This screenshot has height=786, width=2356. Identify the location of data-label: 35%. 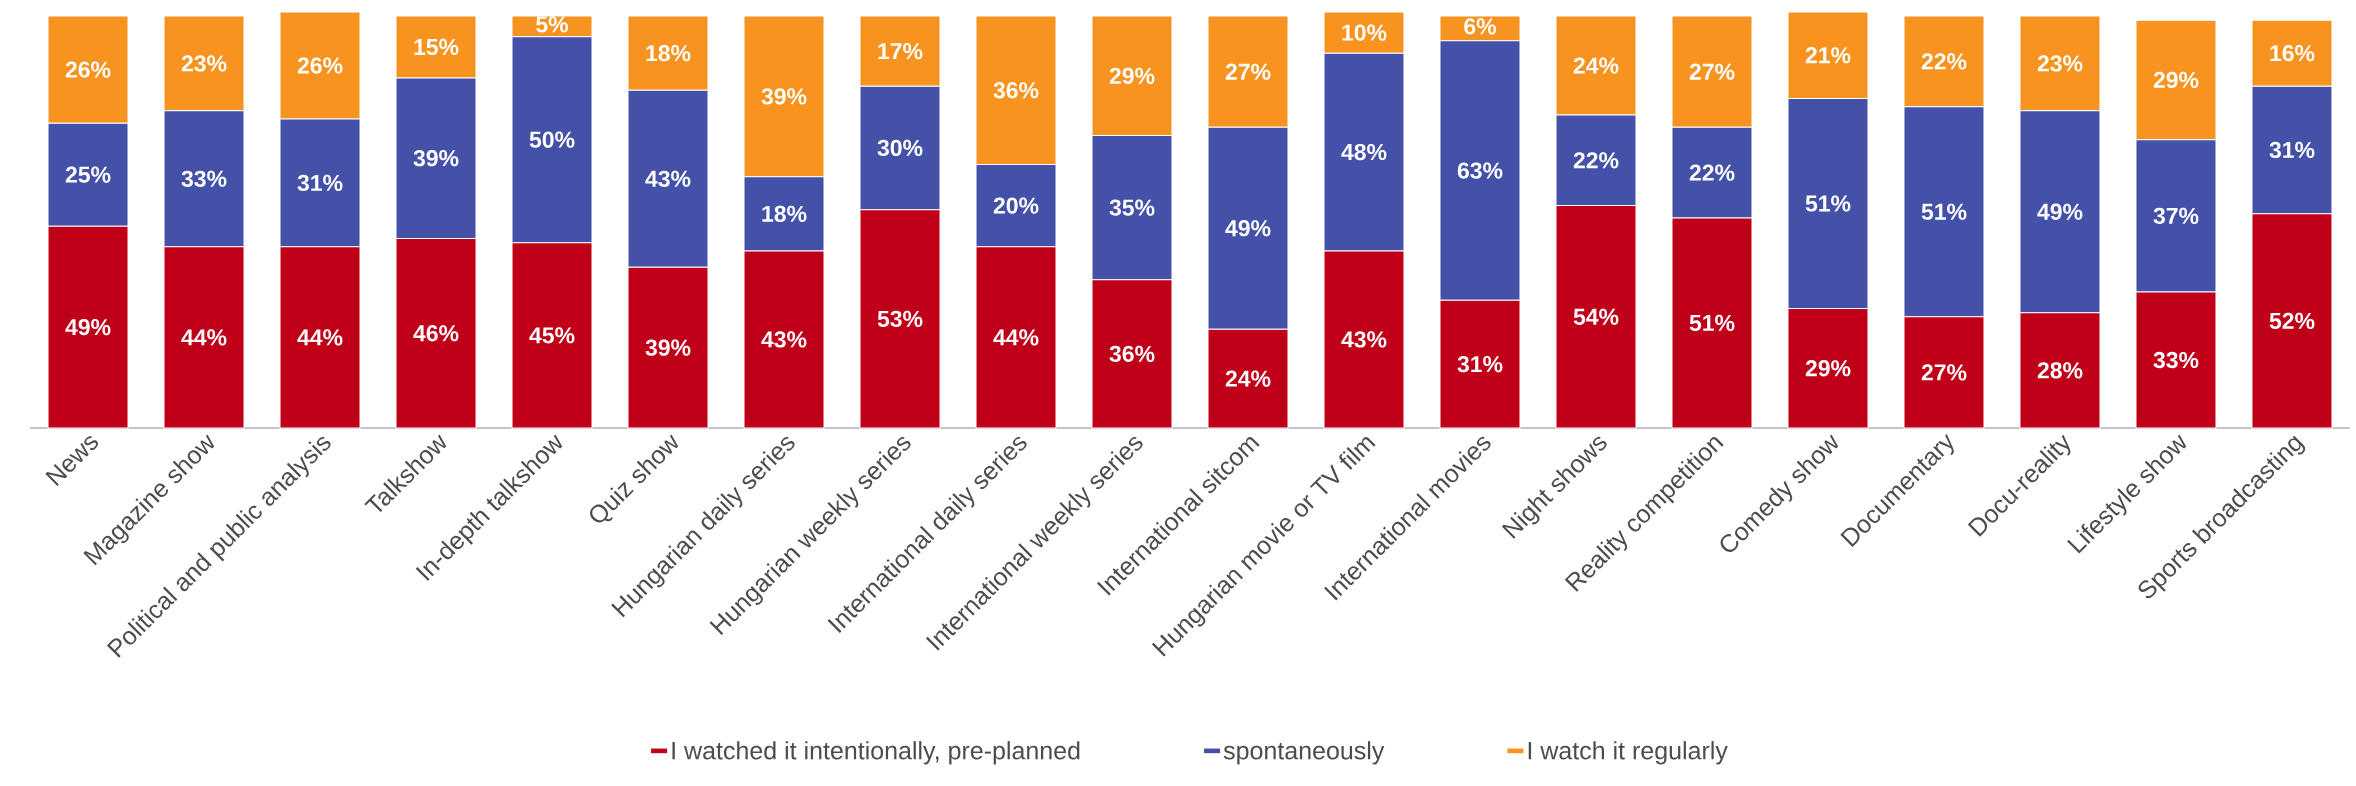
(1132, 207).